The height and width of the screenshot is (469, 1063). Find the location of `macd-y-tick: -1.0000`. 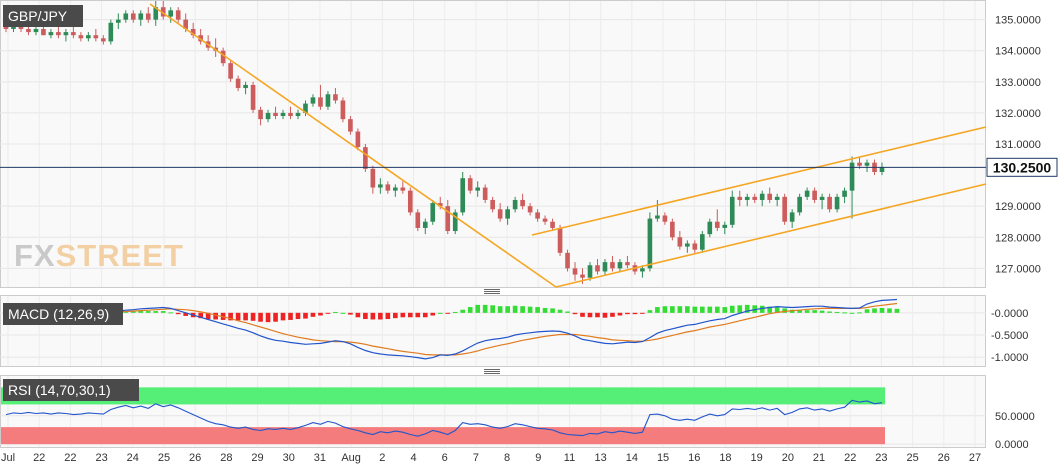

macd-y-tick: -1.0000 is located at coordinates (1009, 358).